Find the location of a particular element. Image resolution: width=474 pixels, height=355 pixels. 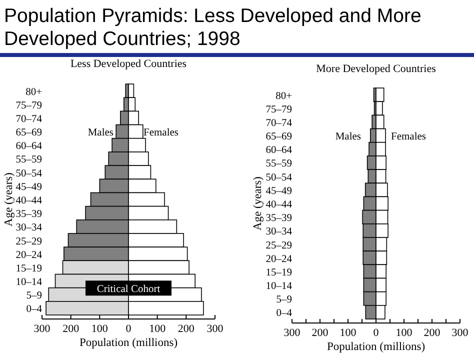

chart-title: Population Pyramids: Less Developed and More Developed Countries; 1998 is located at coordinates (213, 27).